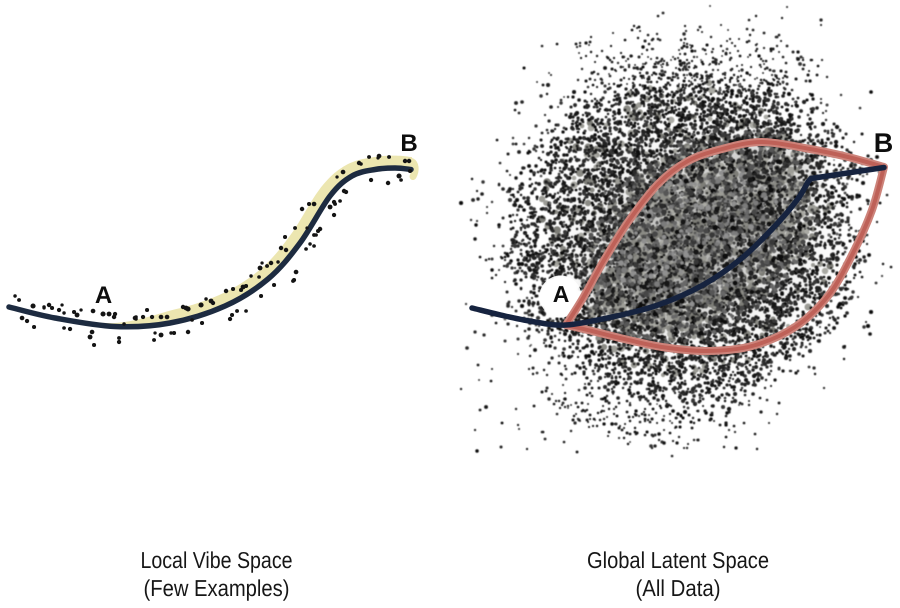  What do you see at coordinates (678, 560) in the screenshot?
I see `svg-text: Global Latent Space` at bounding box center [678, 560].